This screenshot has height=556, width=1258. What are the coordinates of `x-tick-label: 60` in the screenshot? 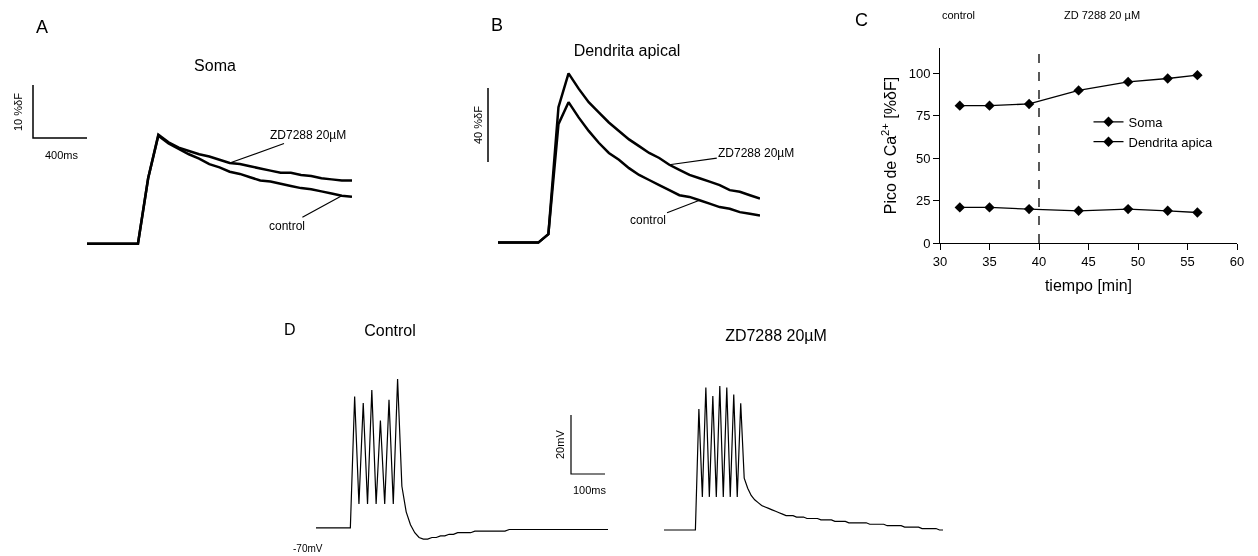 It's located at (1237, 261).